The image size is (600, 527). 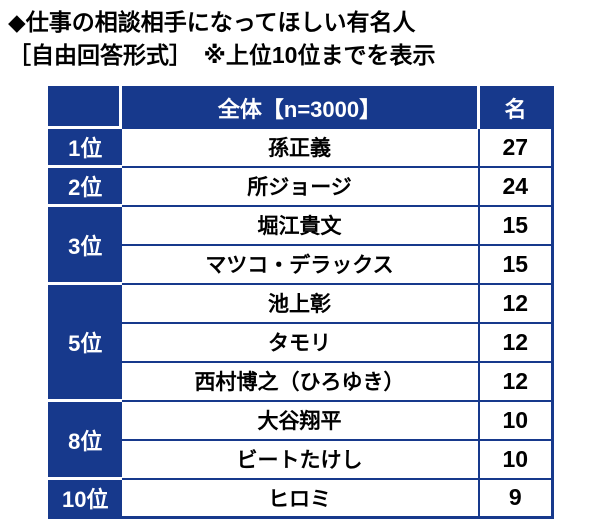 I want to click on name-cell: タモリ, so click(x=299, y=342).